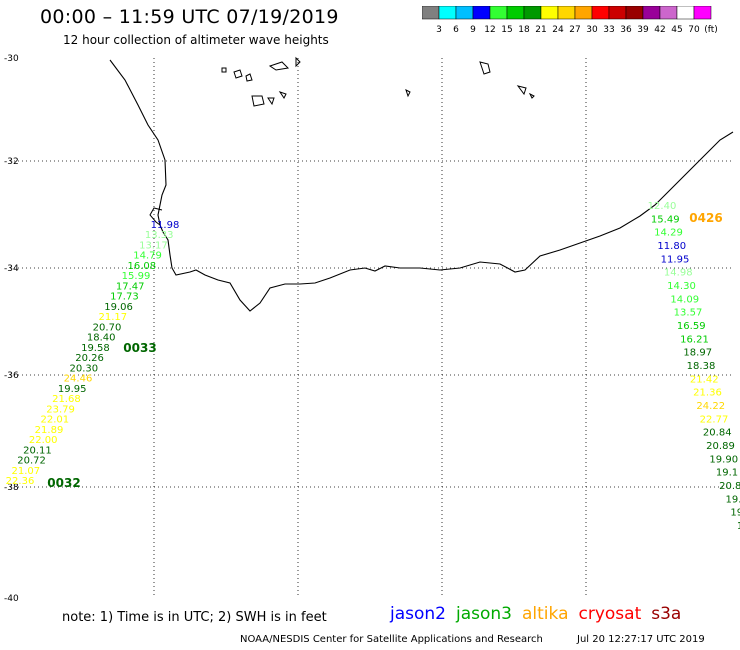 Image resolution: width=740 pixels, height=650 pixels. I want to click on swh-value: 14.30, so click(681, 286).